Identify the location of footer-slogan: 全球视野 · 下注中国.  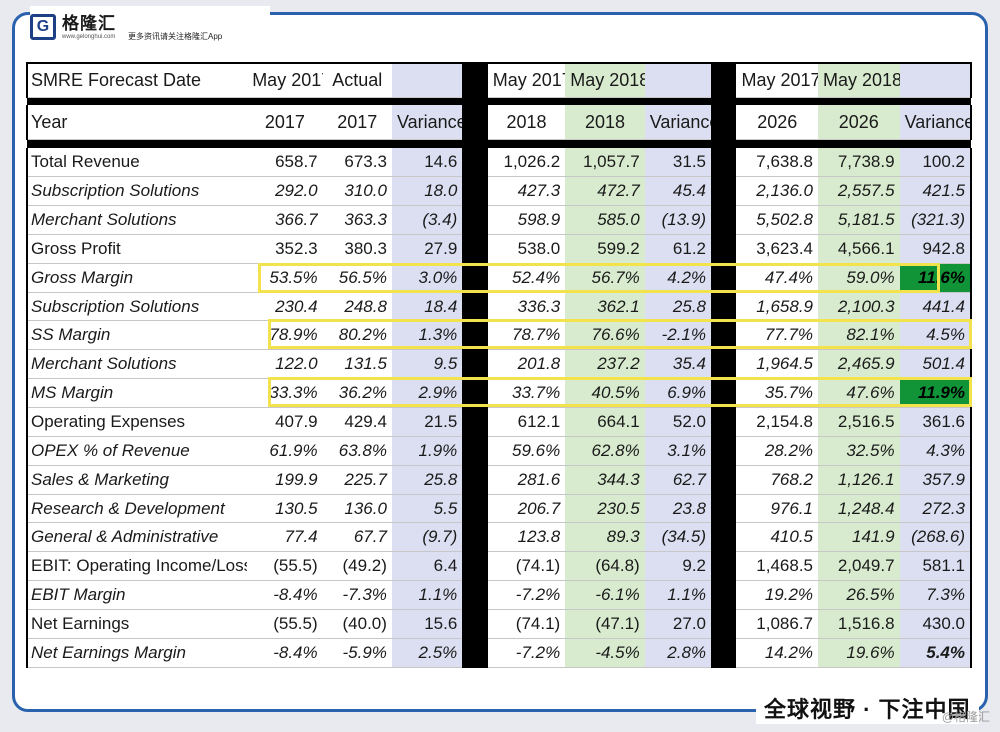
(867, 708).